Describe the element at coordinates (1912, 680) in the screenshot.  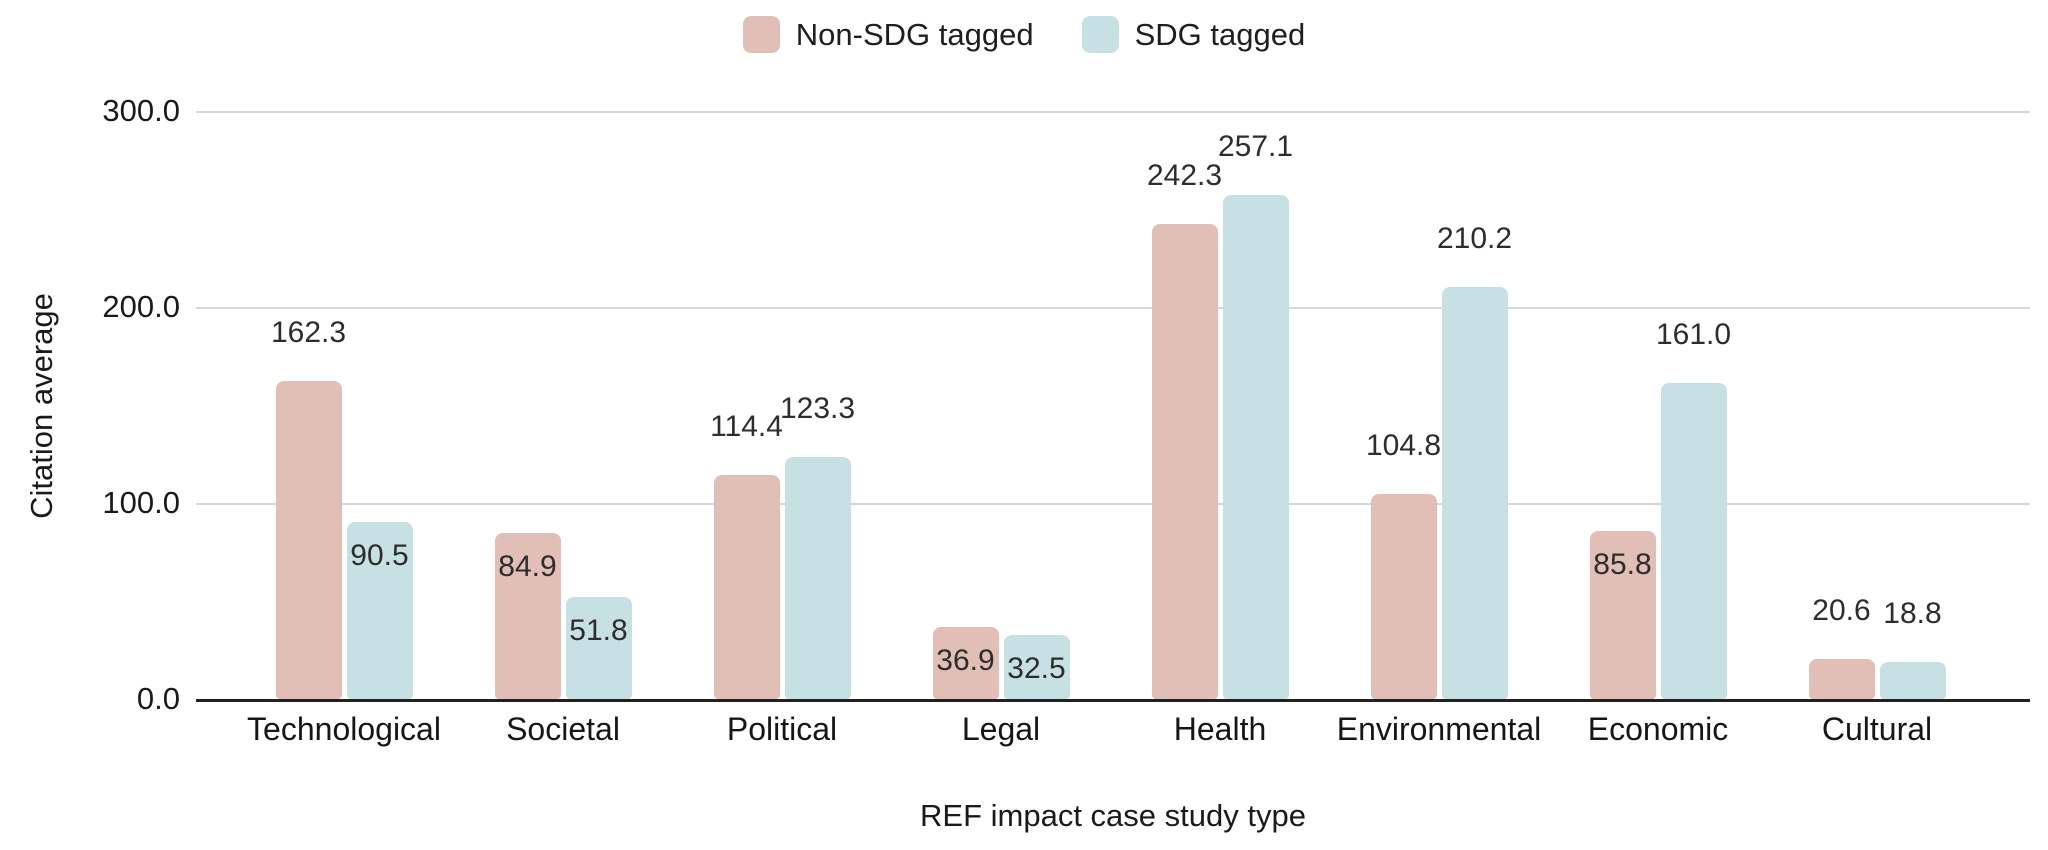
I see `bar-sdg-tagged-cultural` at that location.